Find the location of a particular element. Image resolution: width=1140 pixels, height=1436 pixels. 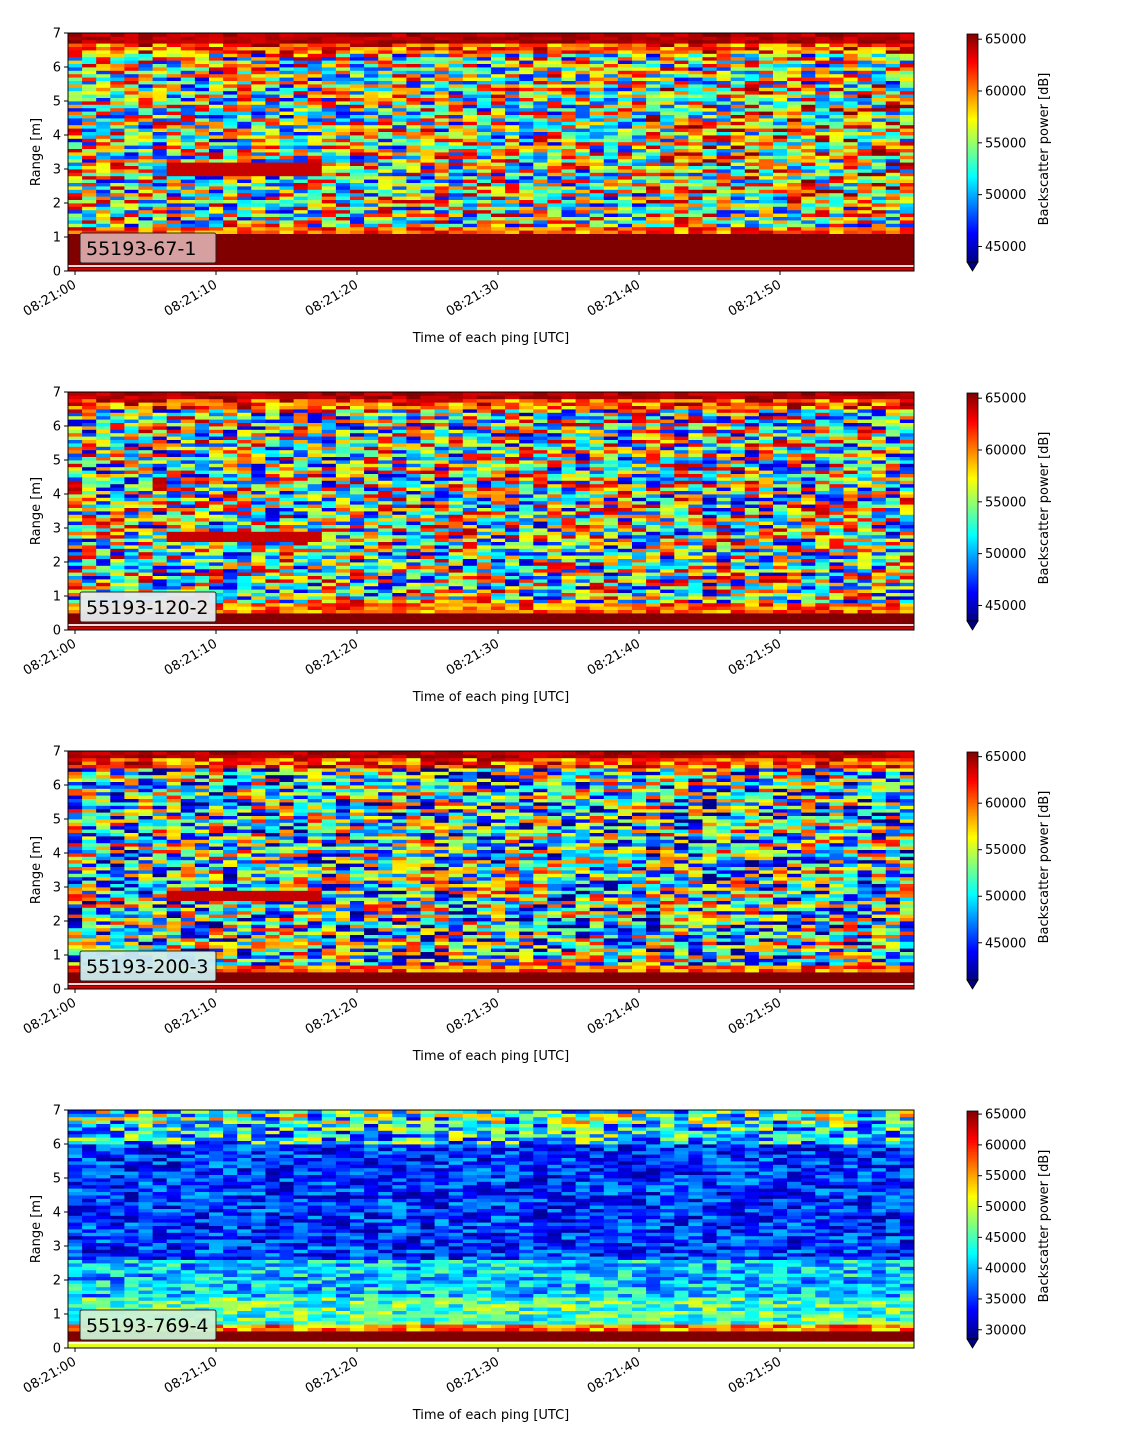

annotation-text: 55193-120-2 is located at coordinates (147, 608).